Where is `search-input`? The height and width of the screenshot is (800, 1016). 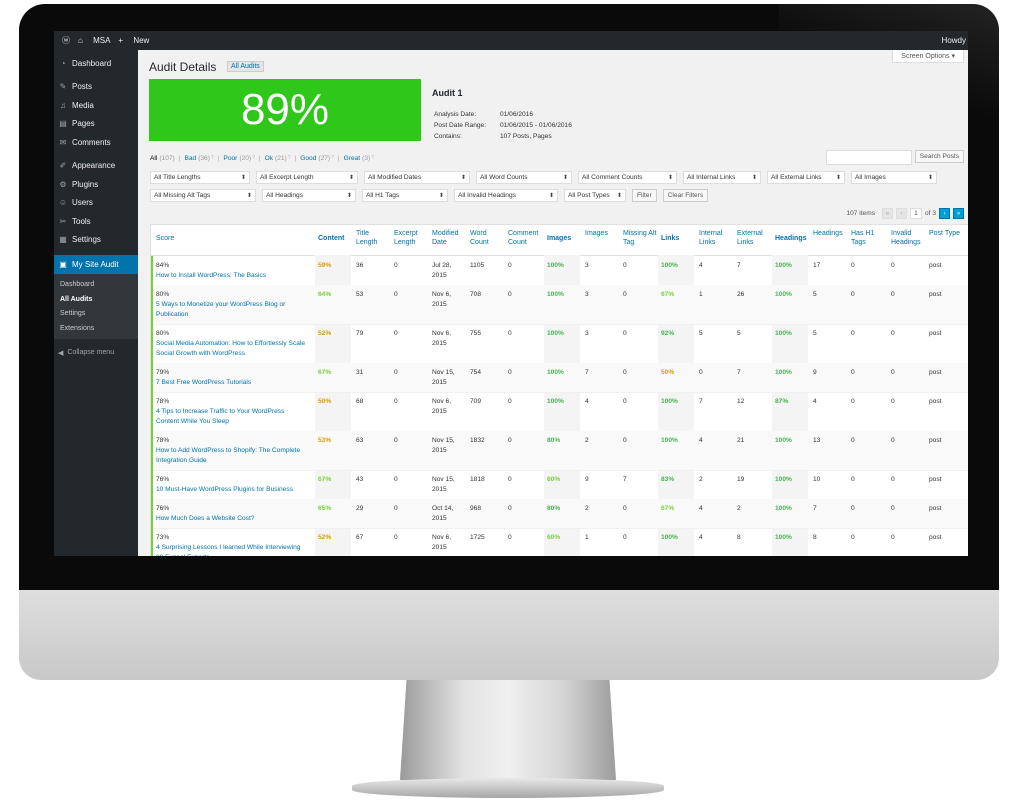
search-input is located at coordinates (868, 157).